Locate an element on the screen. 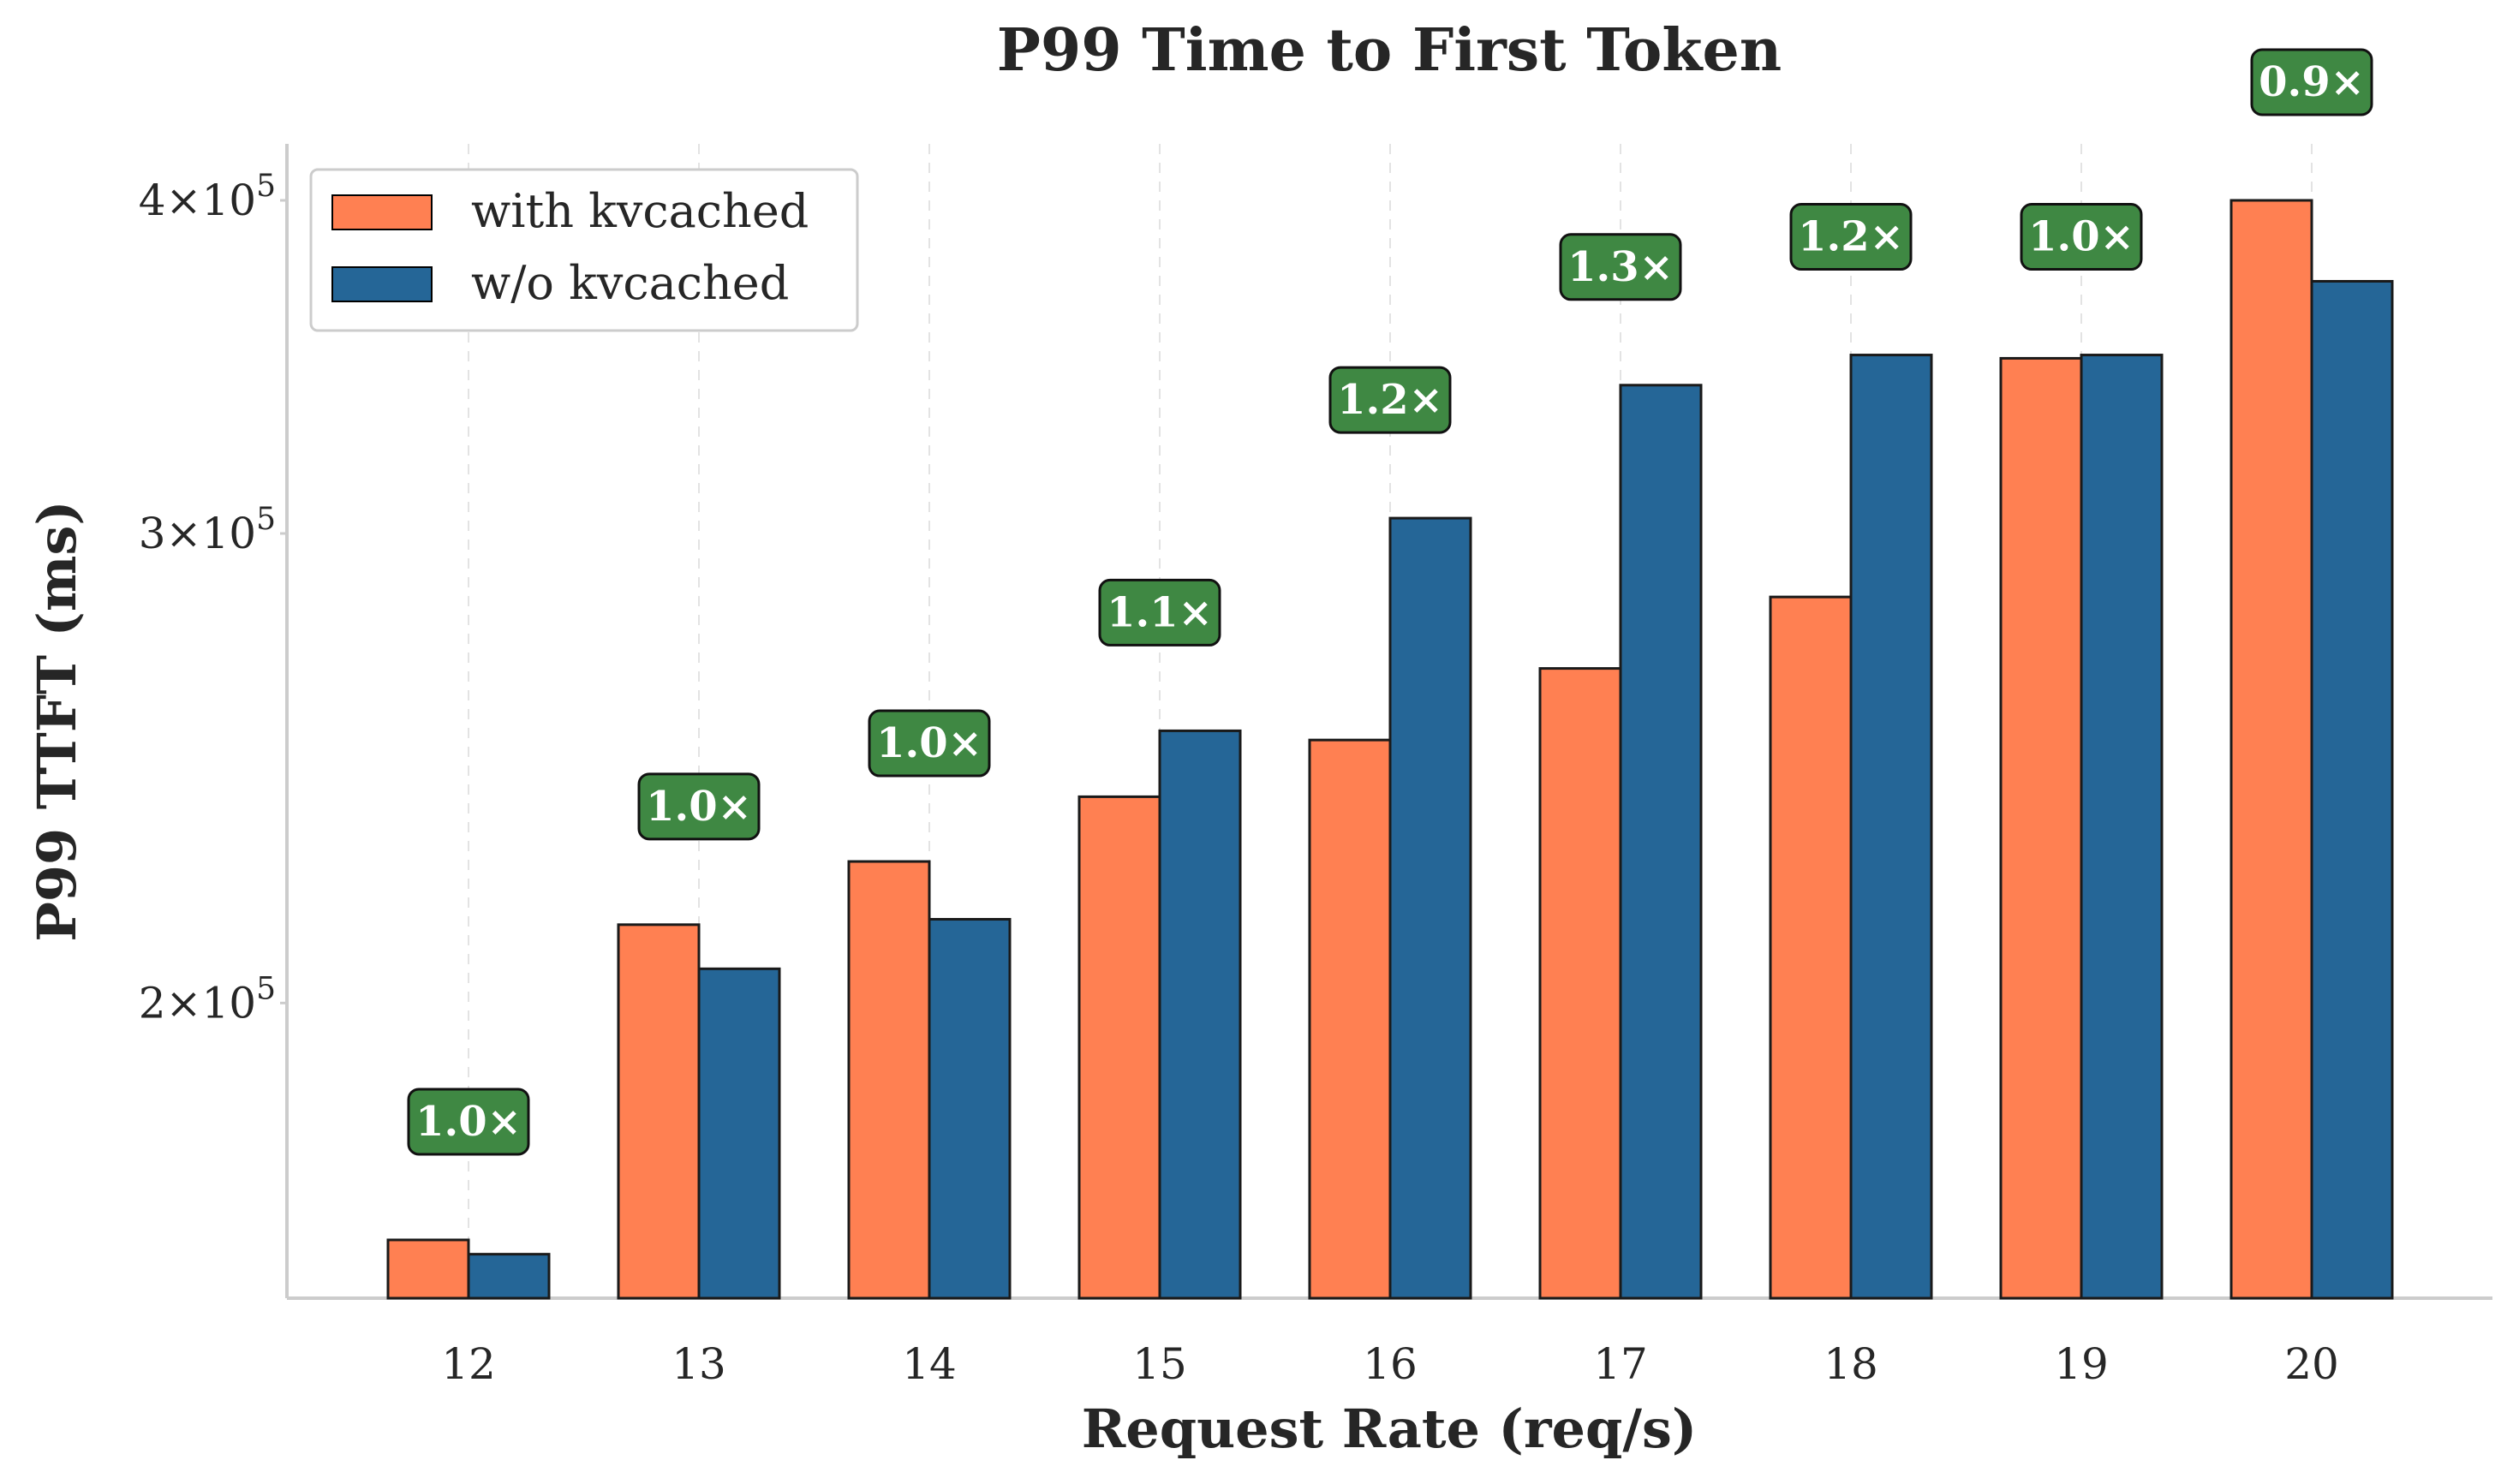 The height and width of the screenshot is (1484, 2513). legend-label-without-kvcached: w/o kvcached is located at coordinates (630, 283).